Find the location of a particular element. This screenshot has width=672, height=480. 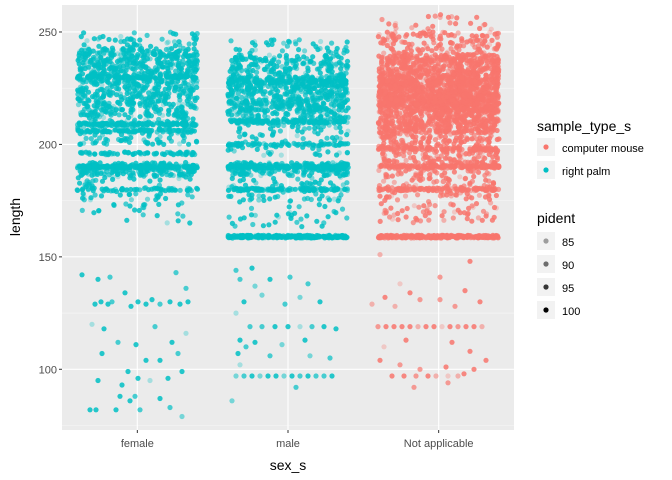

point-not-applicable is located at coordinates (429, 132).